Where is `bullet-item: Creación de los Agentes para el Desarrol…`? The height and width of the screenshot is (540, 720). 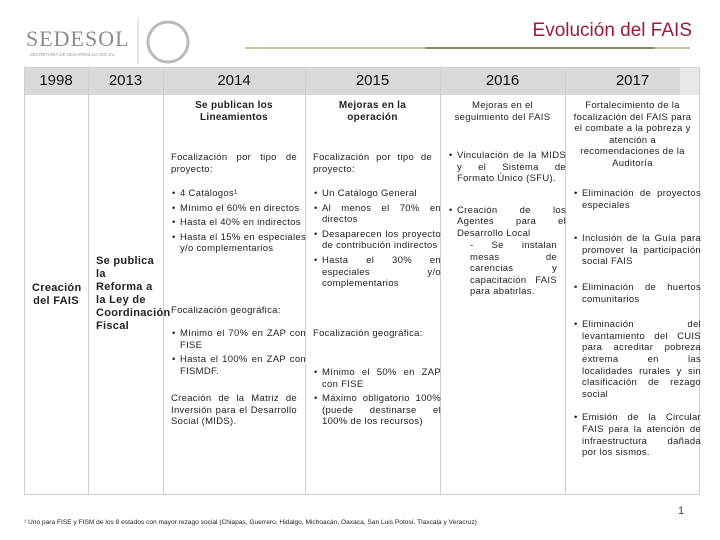
bullet-item: Creación de los Agentes para el Desarrol… is located at coordinates (507, 222).